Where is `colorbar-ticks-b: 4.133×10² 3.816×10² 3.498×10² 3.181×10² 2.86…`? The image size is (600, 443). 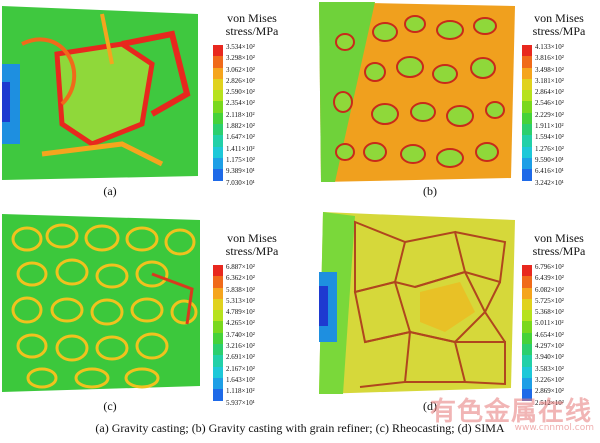
colorbar-ticks-b: 4.133×10² 3.816×10² 3.498×10² 3.181×10² 2.86… is located at coordinates (549, 115).